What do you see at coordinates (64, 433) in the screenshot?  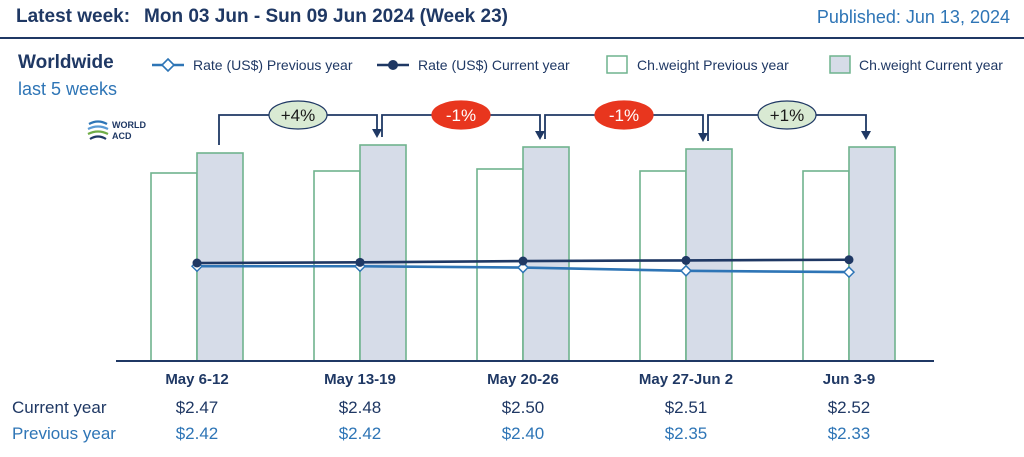 I see `previous-year-label: Previous year` at bounding box center [64, 433].